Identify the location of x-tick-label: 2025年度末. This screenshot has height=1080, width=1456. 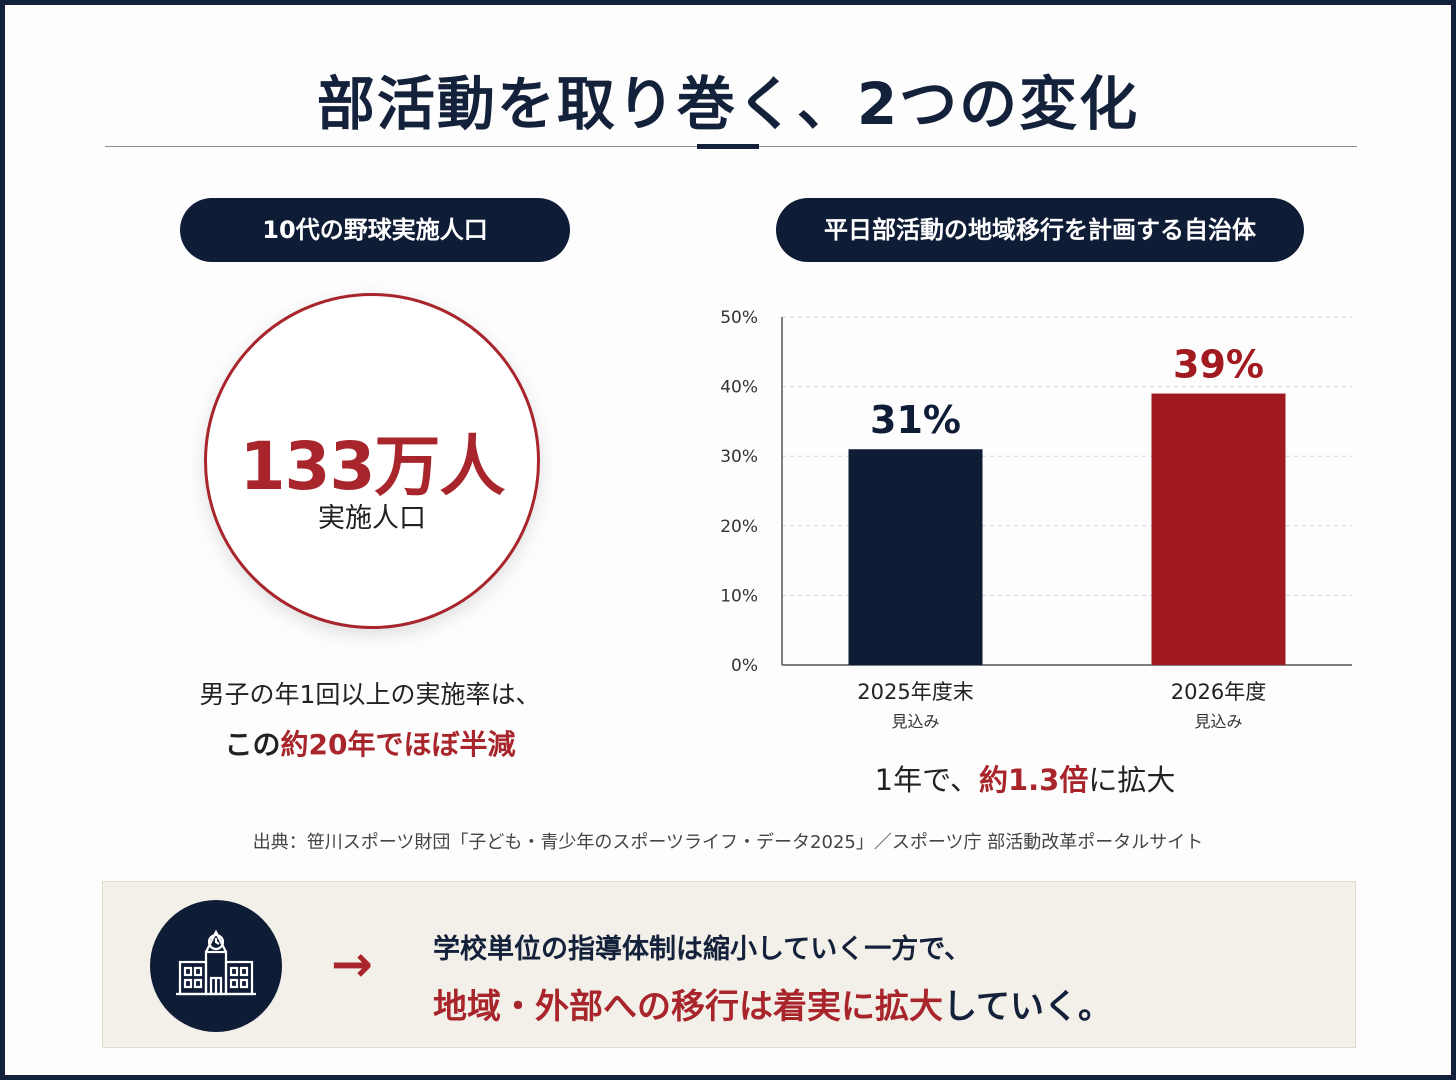
(915, 692).